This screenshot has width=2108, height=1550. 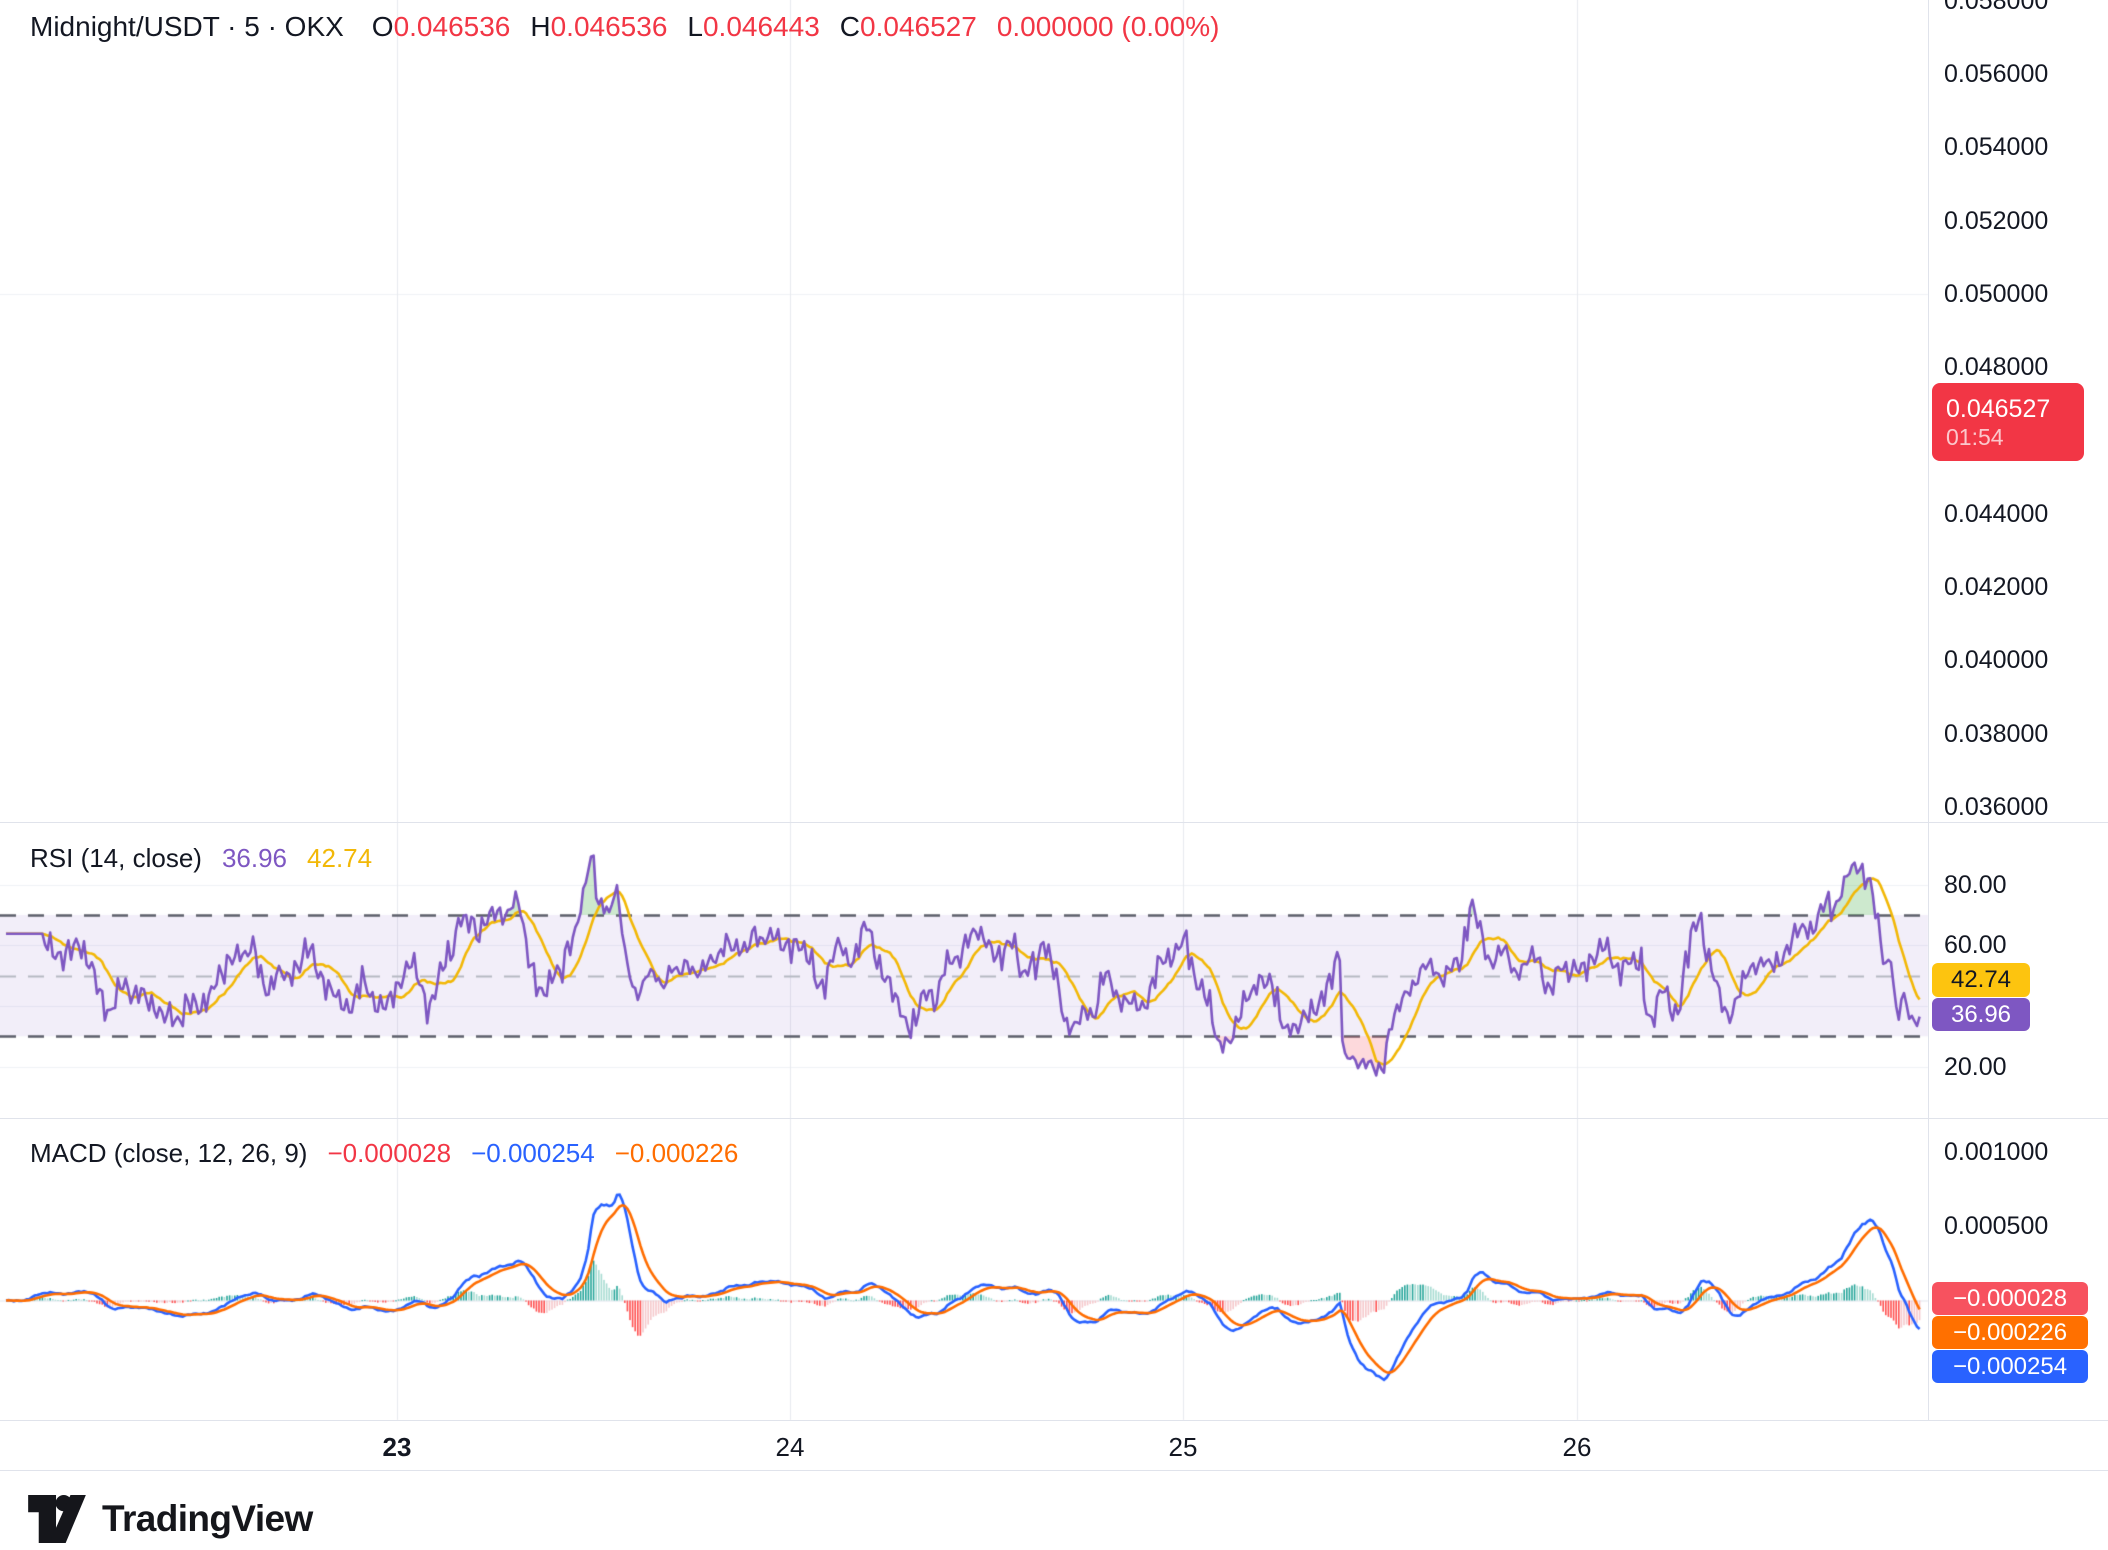 I want to click on ohlc-low-label: L, so click(x=695, y=26).